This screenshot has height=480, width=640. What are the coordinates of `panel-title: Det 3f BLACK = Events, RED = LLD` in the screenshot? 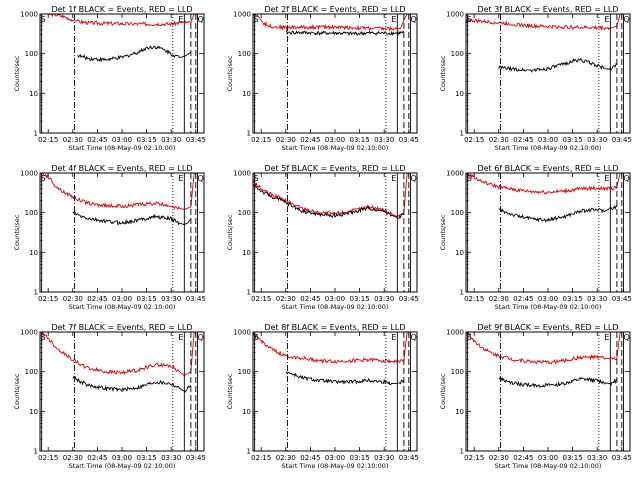 It's located at (547, 9).